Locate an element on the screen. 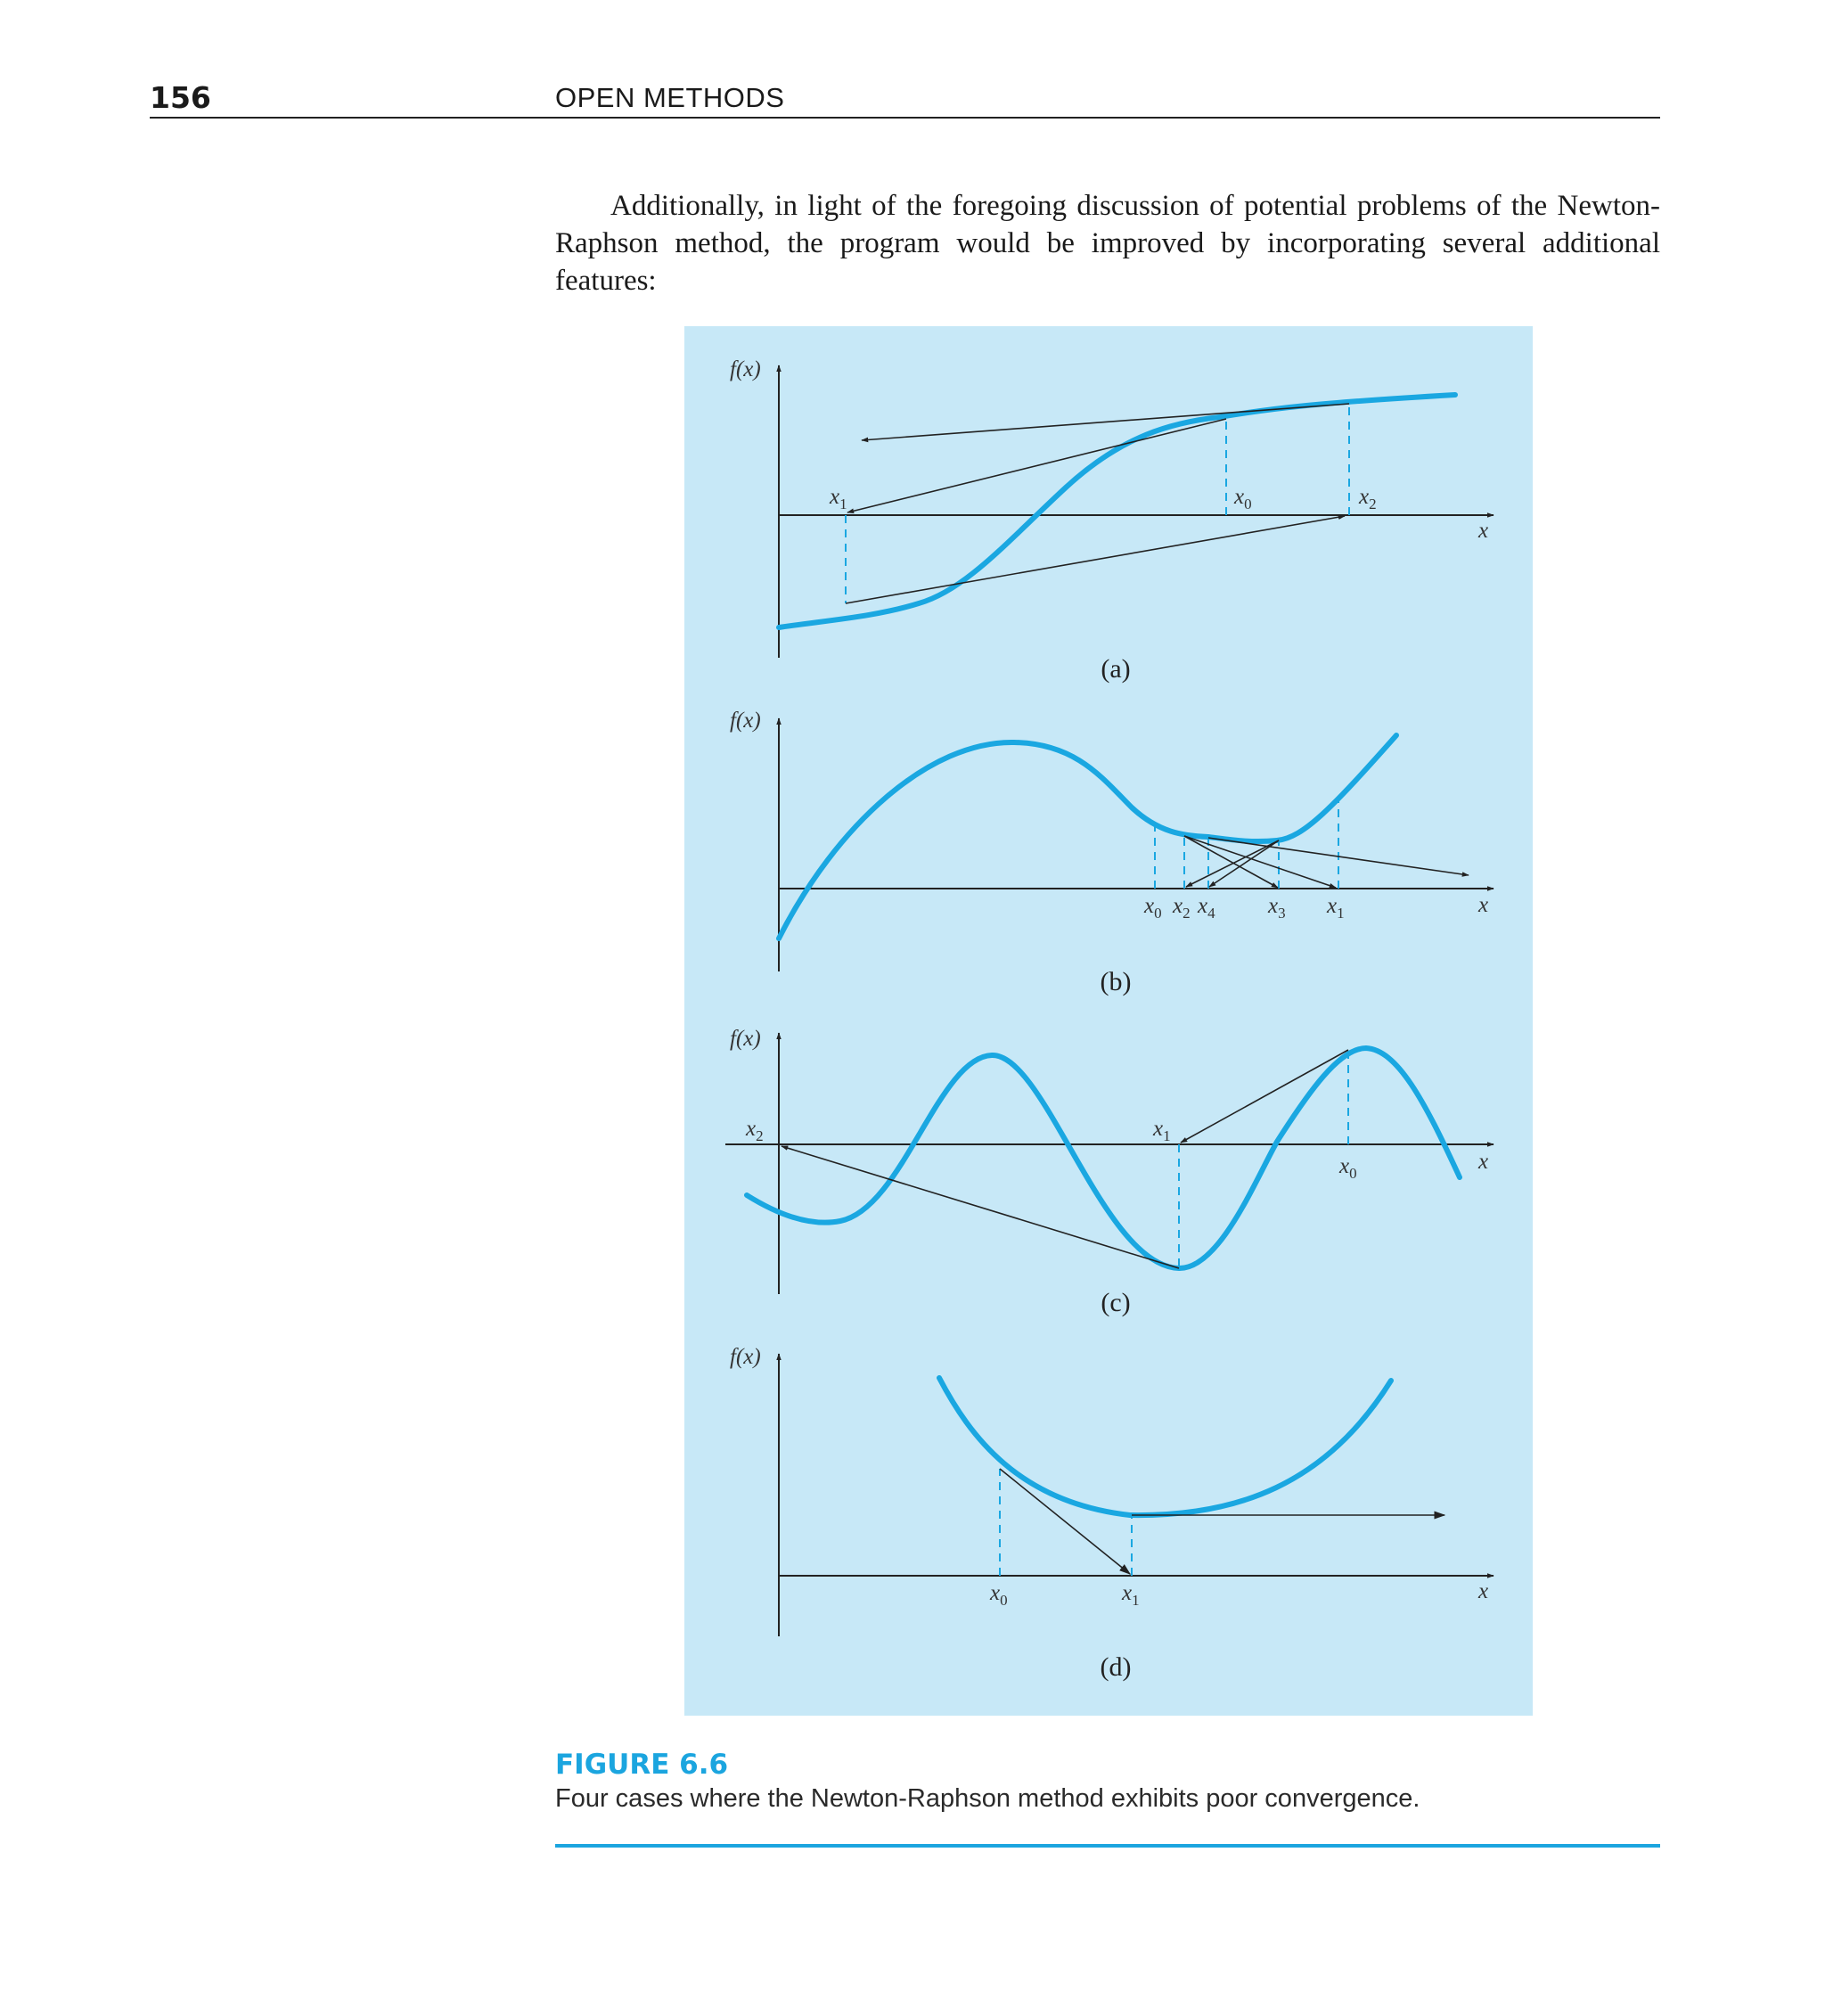 This screenshot has height=2016, width=1825. panel-d-x-label: x is located at coordinates (1482, 1591).